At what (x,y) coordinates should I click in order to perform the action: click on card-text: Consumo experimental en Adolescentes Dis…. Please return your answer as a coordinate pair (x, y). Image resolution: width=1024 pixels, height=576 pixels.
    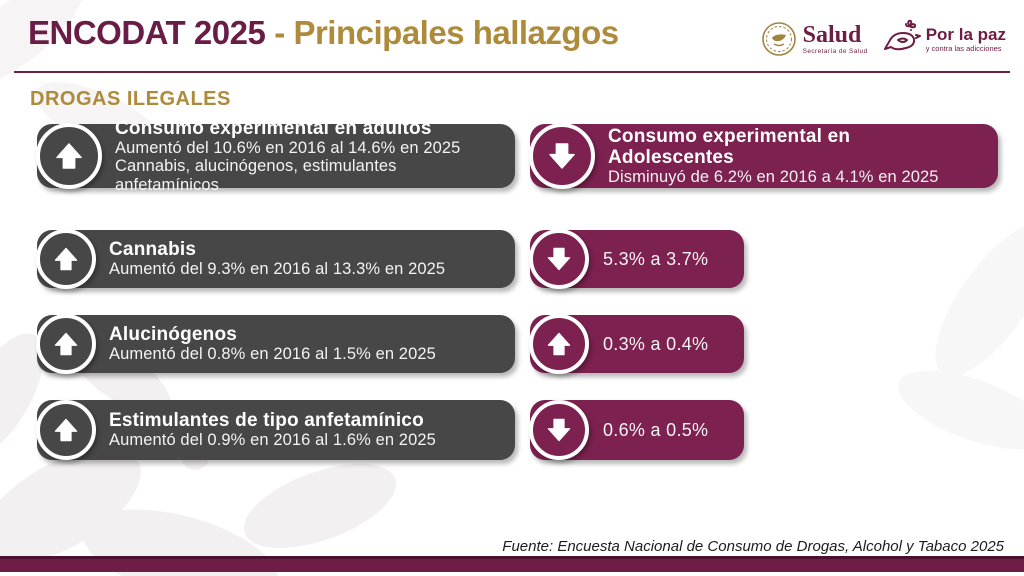
    Looking at the image, I should click on (773, 156).